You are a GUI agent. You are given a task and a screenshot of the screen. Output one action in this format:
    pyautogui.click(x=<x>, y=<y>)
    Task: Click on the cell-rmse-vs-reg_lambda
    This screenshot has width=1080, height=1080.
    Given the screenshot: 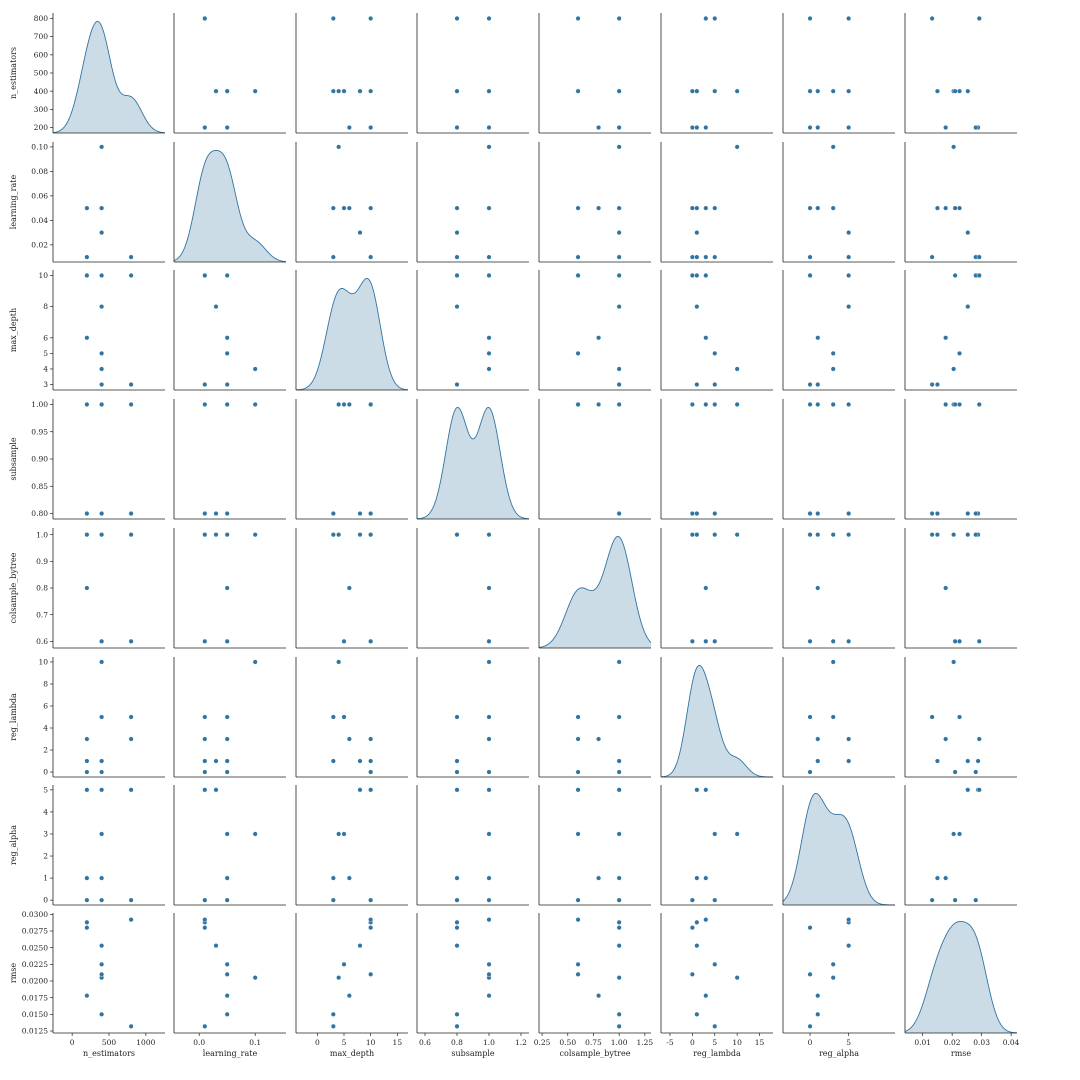 What is the action you would take?
    pyautogui.click(x=716, y=973)
    